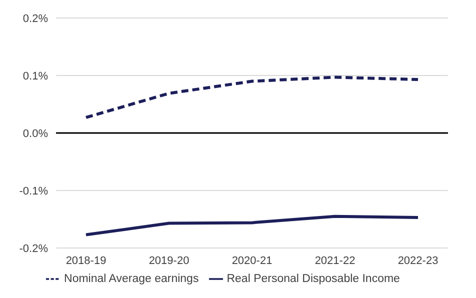  What do you see at coordinates (252, 260) in the screenshot?
I see `x-tick-label: 2020-21` at bounding box center [252, 260].